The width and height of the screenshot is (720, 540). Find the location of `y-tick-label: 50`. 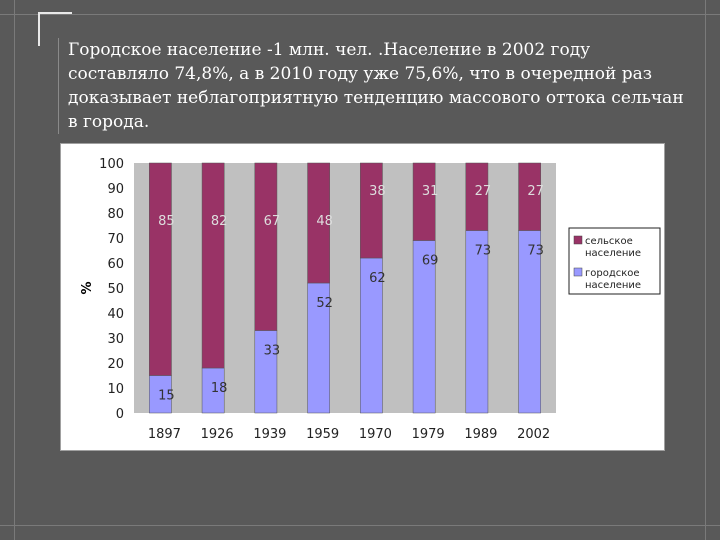

y-tick-label: 50 is located at coordinates (115, 289).